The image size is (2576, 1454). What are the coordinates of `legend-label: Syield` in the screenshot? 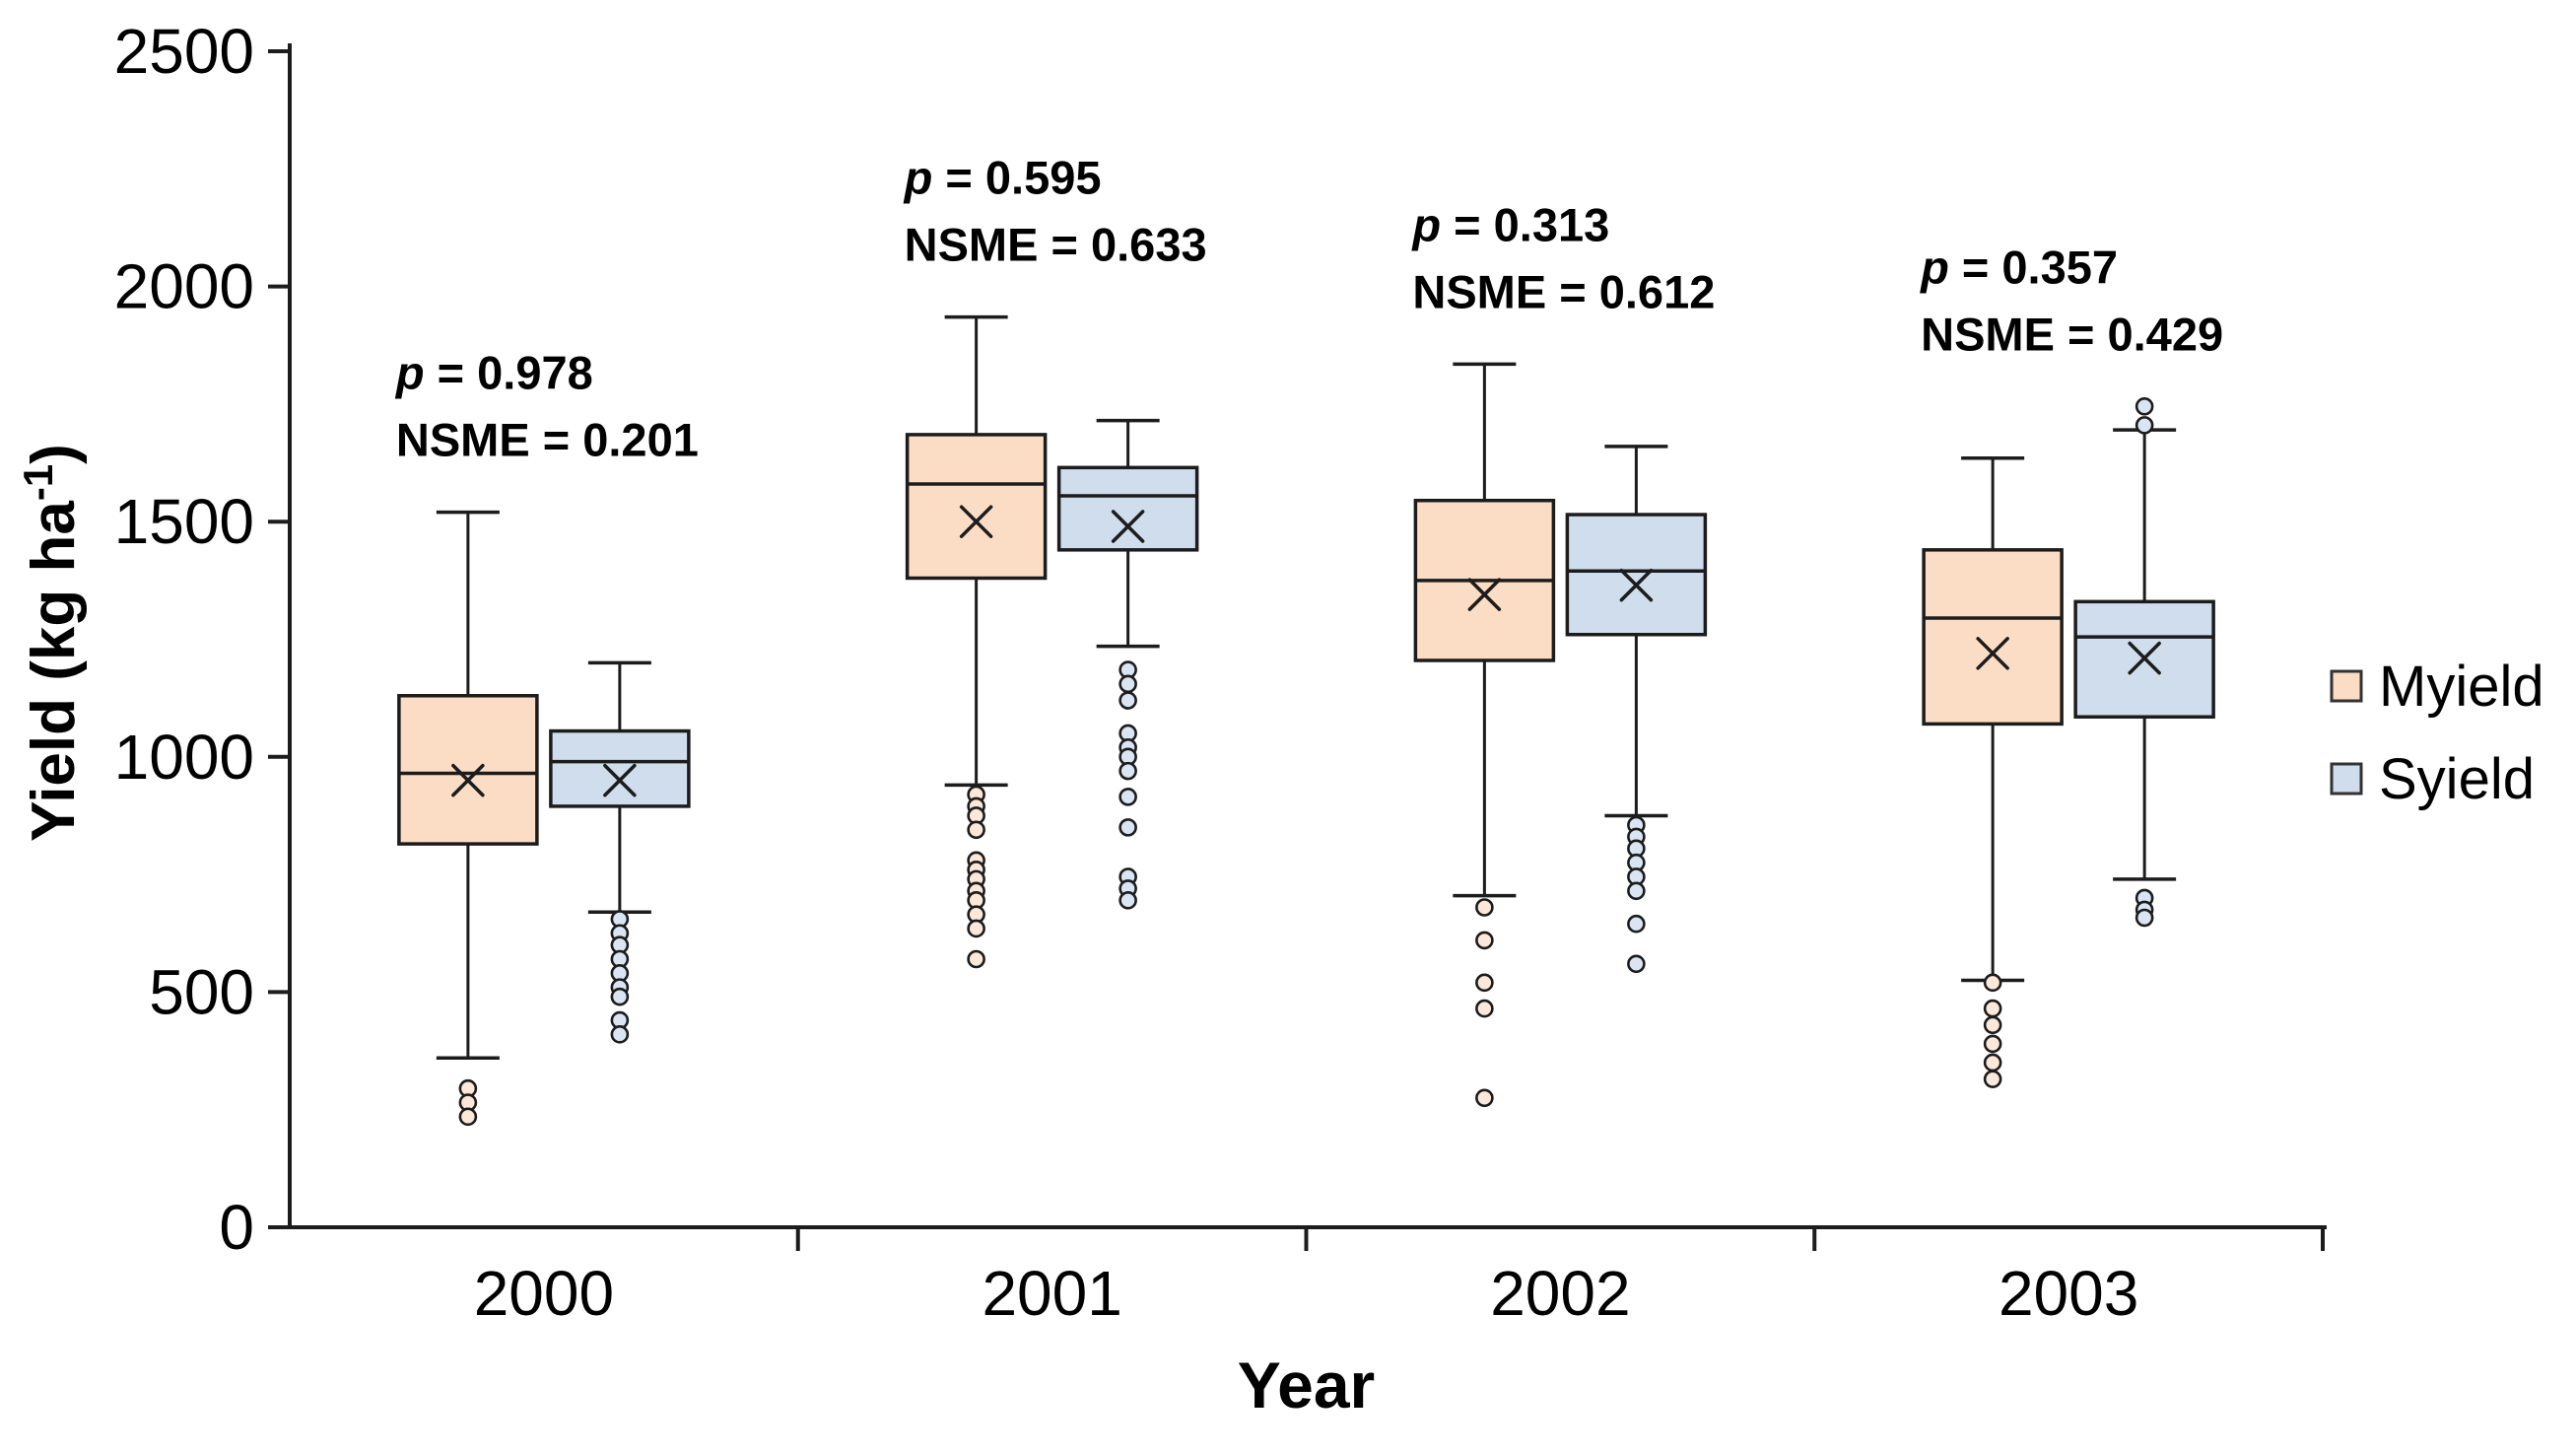 It's located at (2457, 779).